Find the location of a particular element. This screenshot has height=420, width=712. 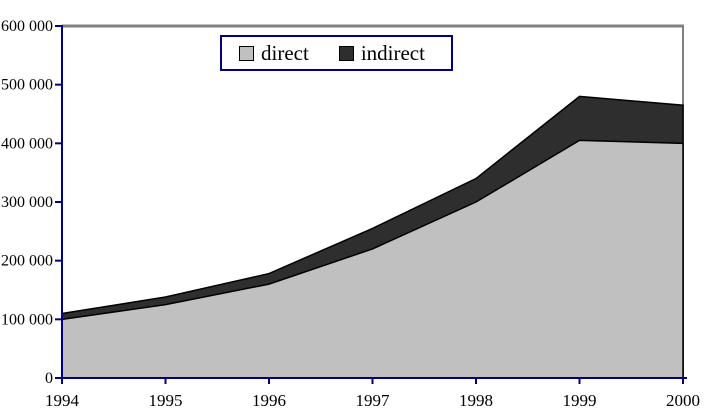

indirect-series-swatch-icon is located at coordinates (346, 53).